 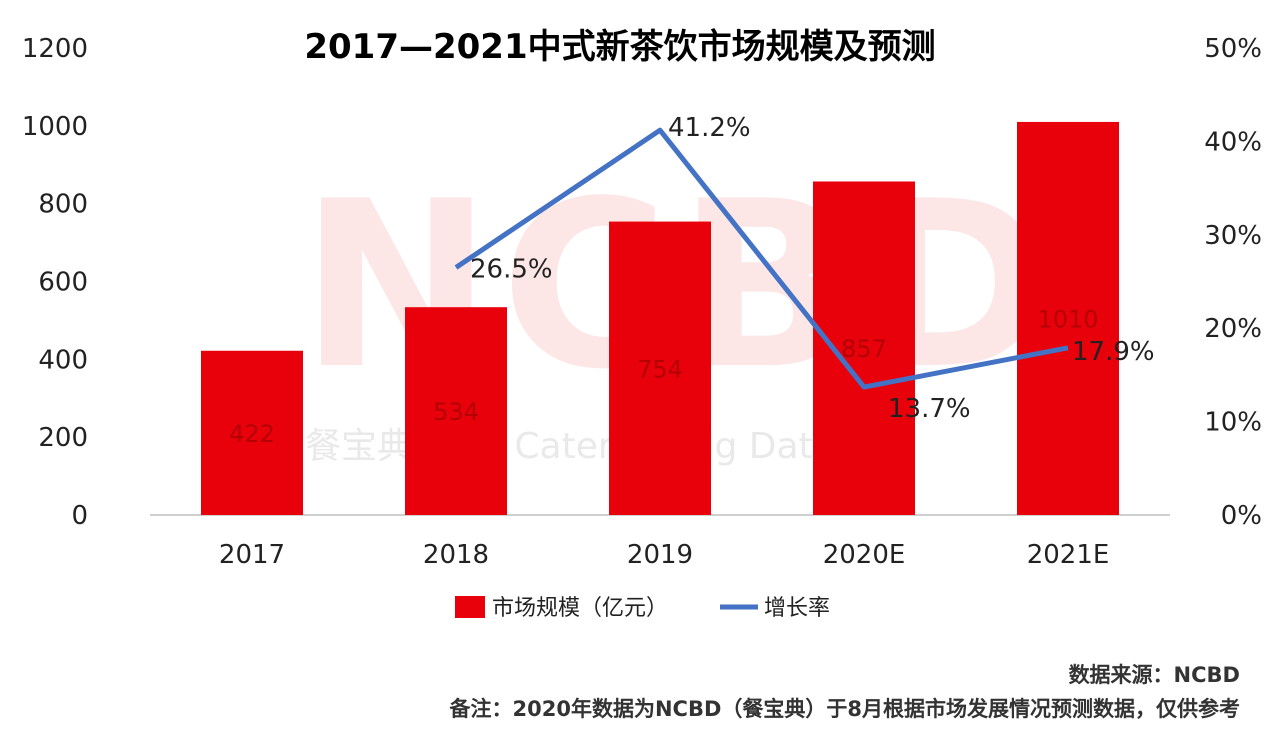 What do you see at coordinates (797, 608) in the screenshot?
I see `legend-label-line: 增长率` at bounding box center [797, 608].